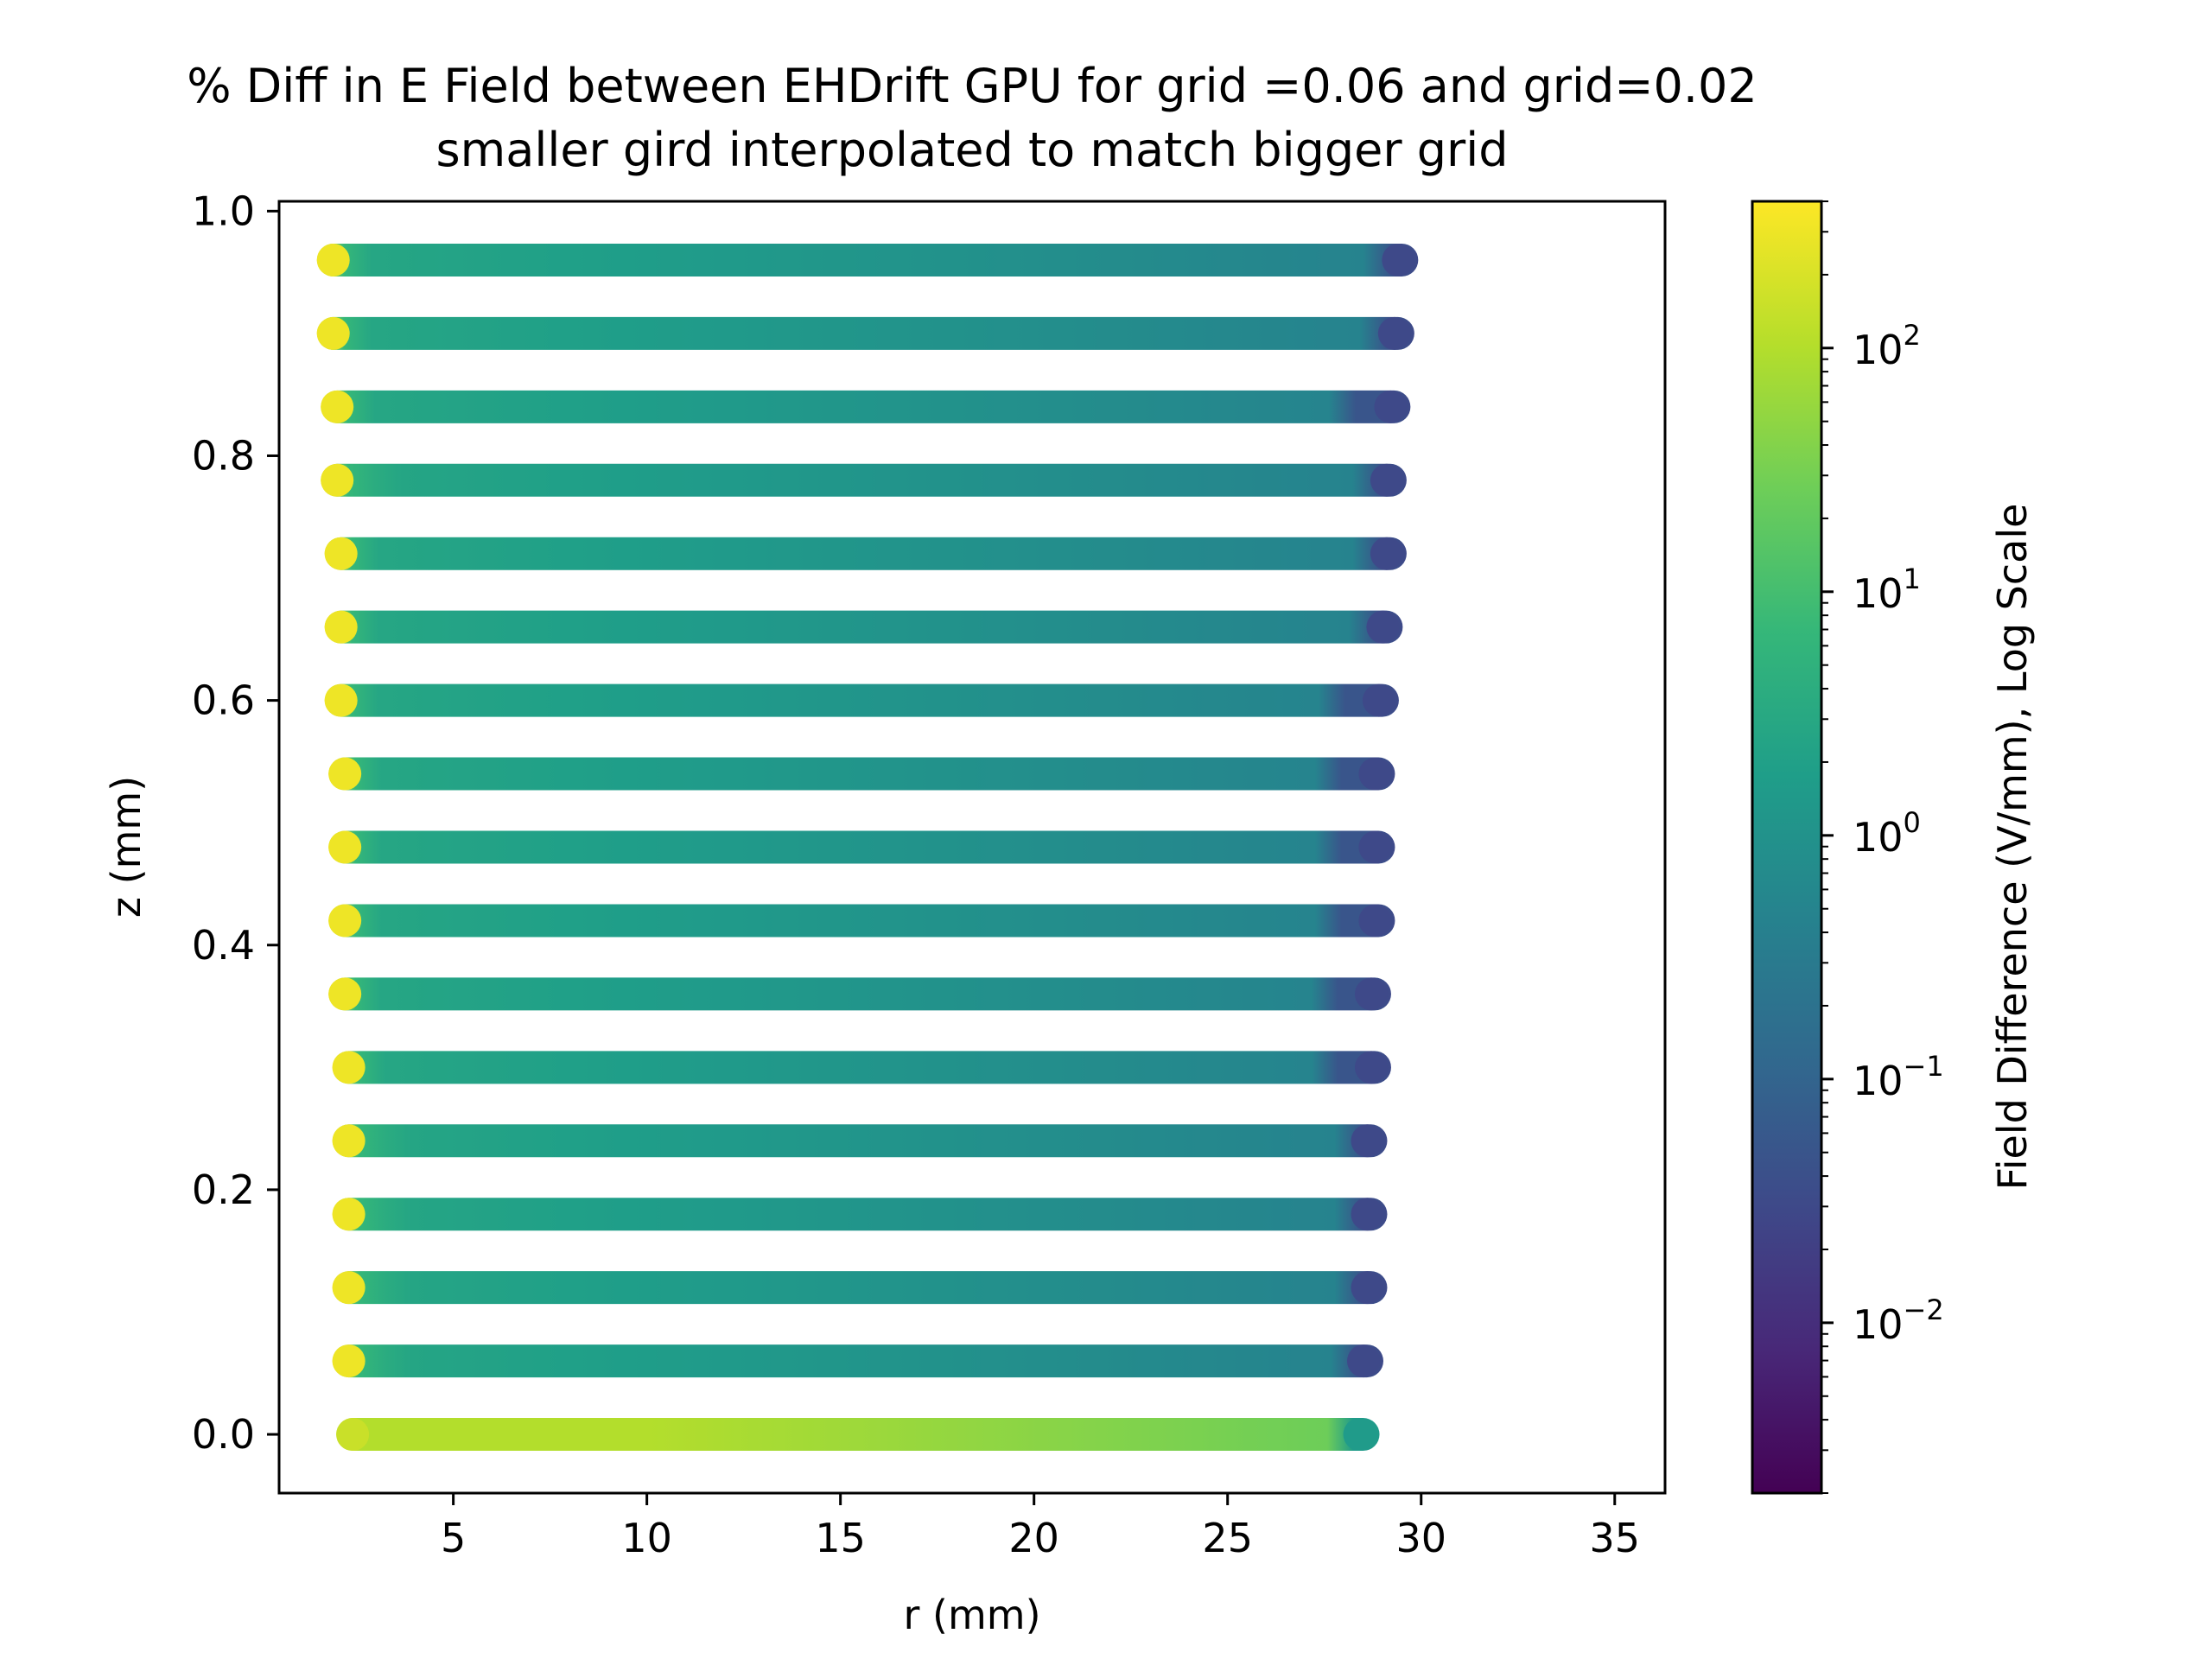 This screenshot has height=1659, width=2212. Describe the element at coordinates (971, 1615) in the screenshot. I see `x-axis-label: r (mm)` at that location.